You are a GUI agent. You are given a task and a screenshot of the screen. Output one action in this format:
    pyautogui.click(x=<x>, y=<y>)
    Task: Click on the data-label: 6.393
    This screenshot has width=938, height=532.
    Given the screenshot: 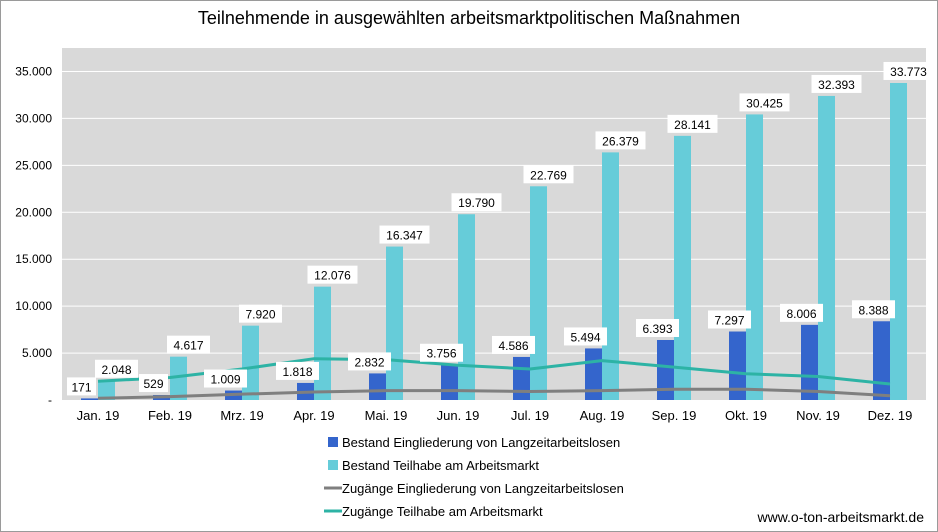 What is the action you would take?
    pyautogui.click(x=657, y=329)
    